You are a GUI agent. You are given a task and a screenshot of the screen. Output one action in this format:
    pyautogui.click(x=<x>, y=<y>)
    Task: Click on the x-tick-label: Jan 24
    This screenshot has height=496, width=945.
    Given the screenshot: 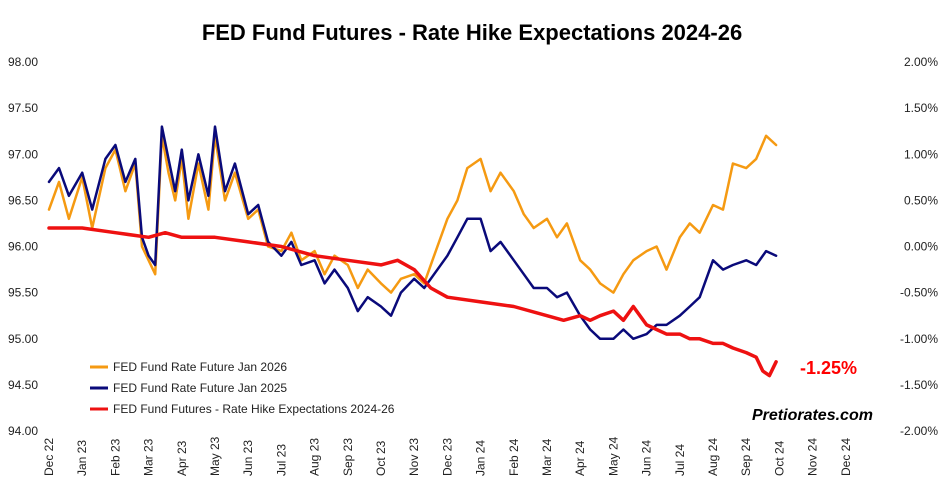 What is the action you would take?
    pyautogui.click(x=481, y=458)
    